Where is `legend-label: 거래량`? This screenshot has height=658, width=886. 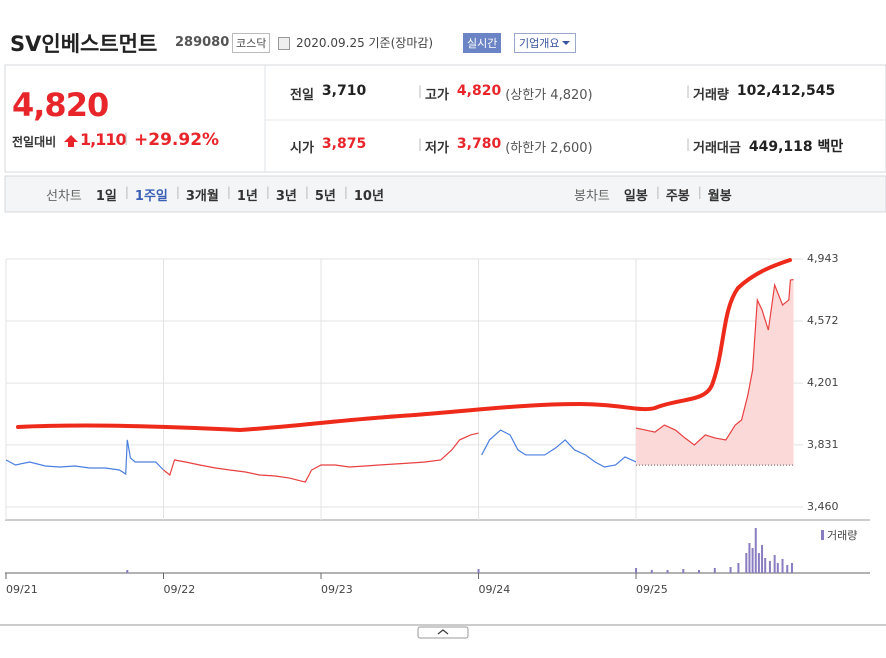
legend-label: 거래량 is located at coordinates (842, 535).